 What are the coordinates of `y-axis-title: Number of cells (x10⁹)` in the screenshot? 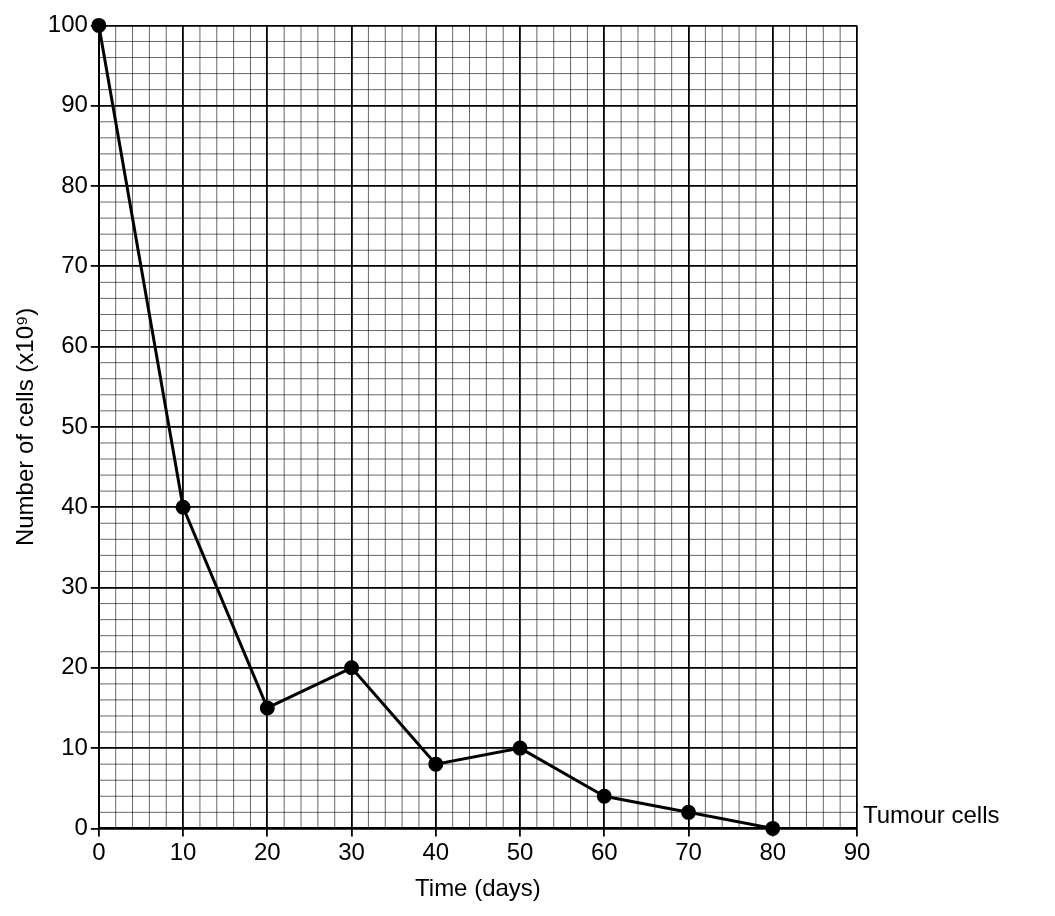 It's located at (25, 427).